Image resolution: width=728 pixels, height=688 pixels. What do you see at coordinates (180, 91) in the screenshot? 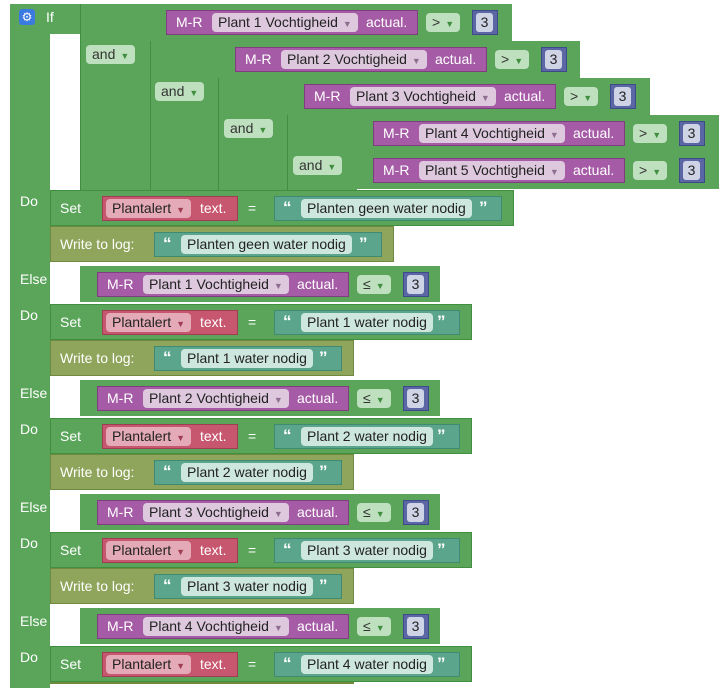
I see `and-dropdown-2: and ▼` at bounding box center [180, 91].